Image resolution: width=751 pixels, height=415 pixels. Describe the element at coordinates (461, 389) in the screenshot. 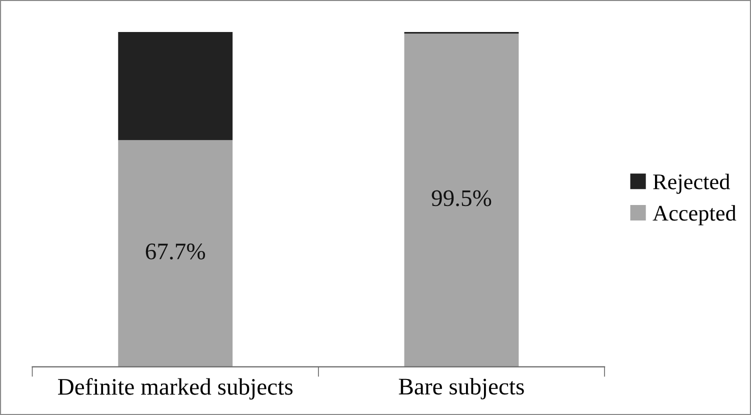

I see `x-tick-label: Bare subjects` at that location.